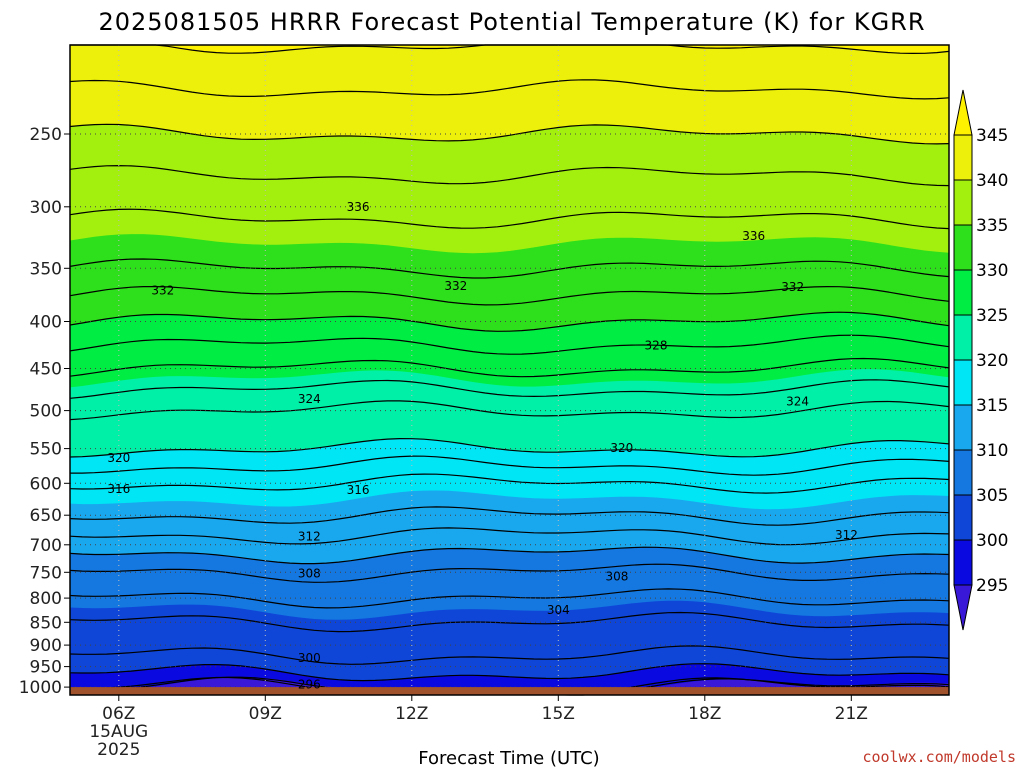 The height and width of the screenshot is (768, 1024). Describe the element at coordinates (46, 646) in the screenshot. I see `y-tick-label: 900` at that location.